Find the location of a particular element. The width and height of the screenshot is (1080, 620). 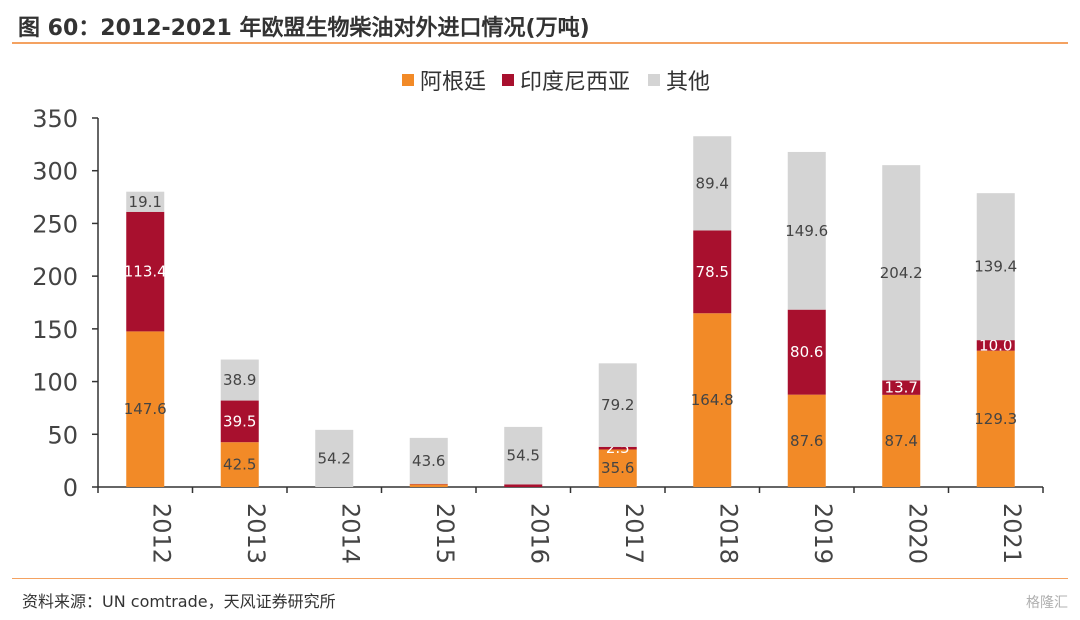

watermark: 格隆汇 is located at coordinates (1047, 603).